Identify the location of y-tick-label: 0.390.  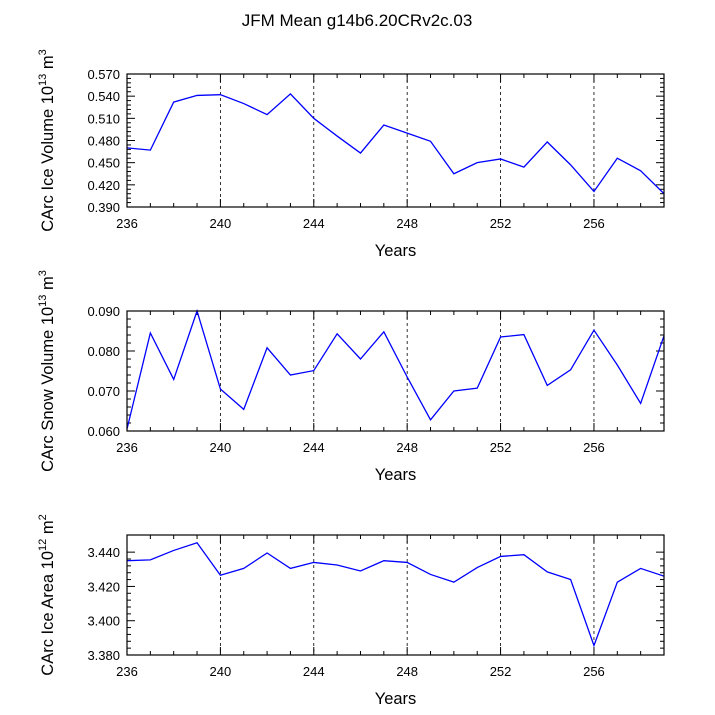
(103, 207).